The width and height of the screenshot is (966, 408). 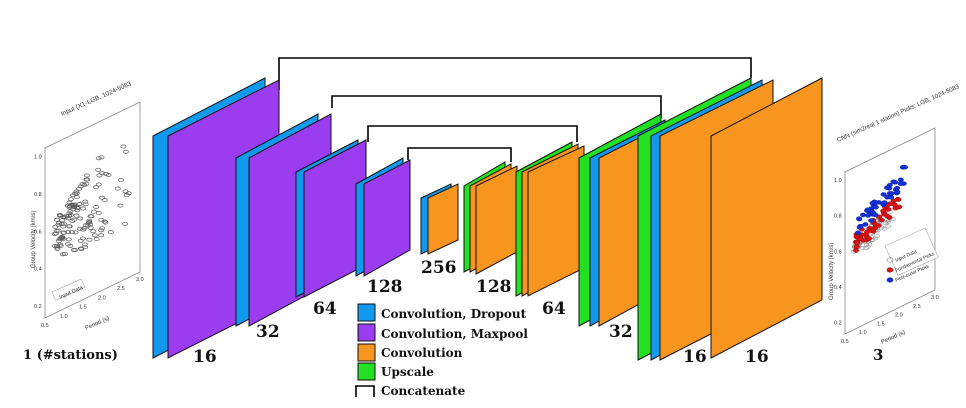 What do you see at coordinates (515, 109) in the screenshot?
I see `skip-connections` at bounding box center [515, 109].